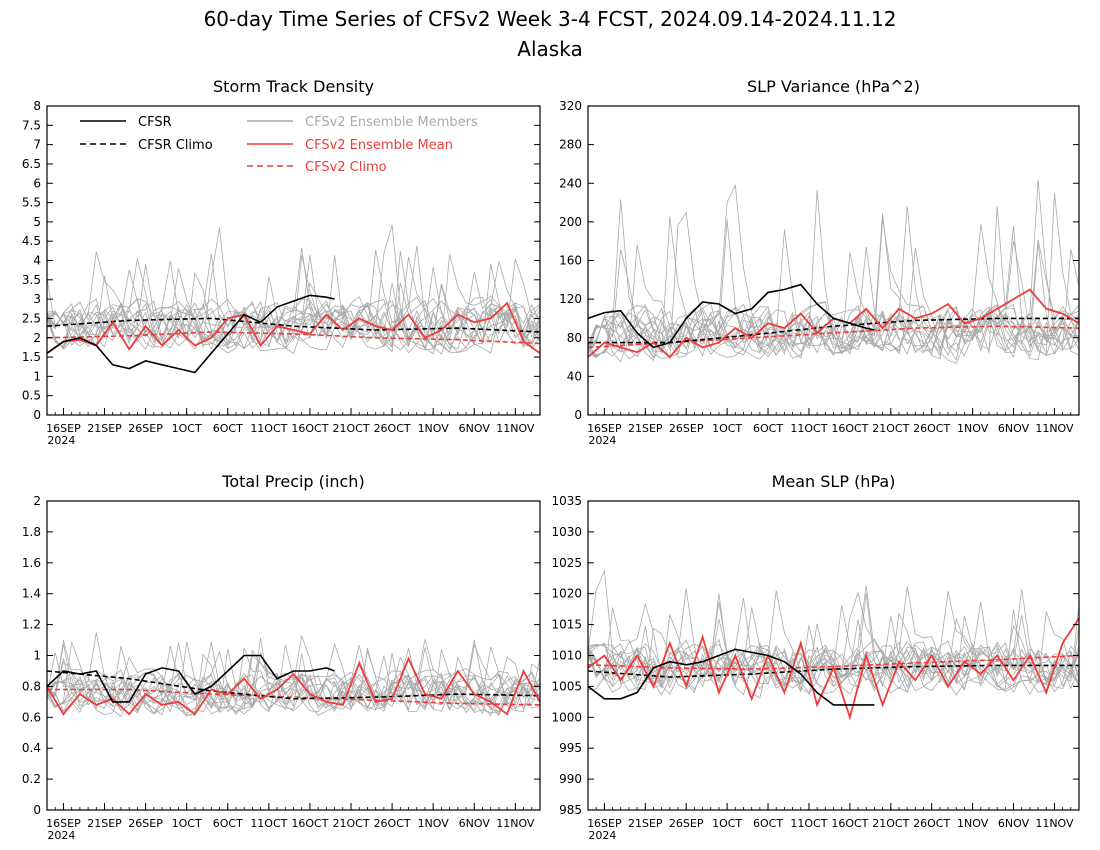 The image size is (1100, 850). Describe the element at coordinates (37, 261) in the screenshot. I see `y-tick-label: 4` at that location.